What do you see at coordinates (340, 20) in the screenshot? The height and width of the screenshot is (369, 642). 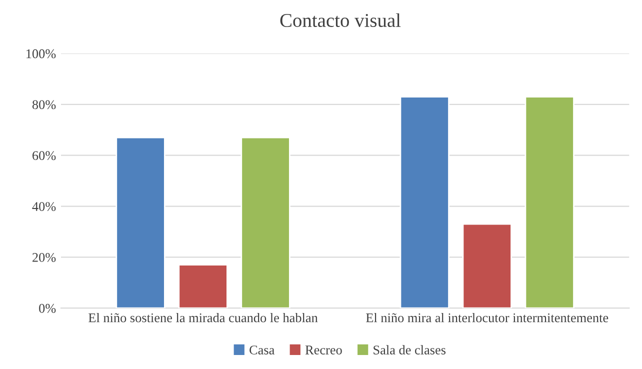 I see `chart-title: Contacto visual` at bounding box center [340, 20].